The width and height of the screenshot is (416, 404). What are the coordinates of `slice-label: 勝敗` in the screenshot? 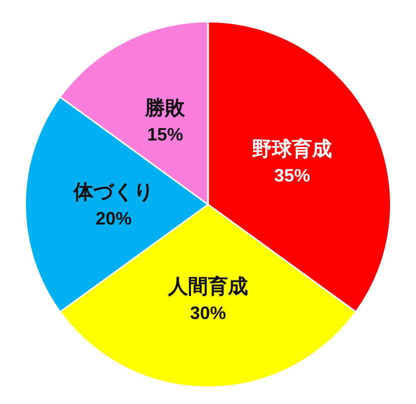 It's located at (165, 107).